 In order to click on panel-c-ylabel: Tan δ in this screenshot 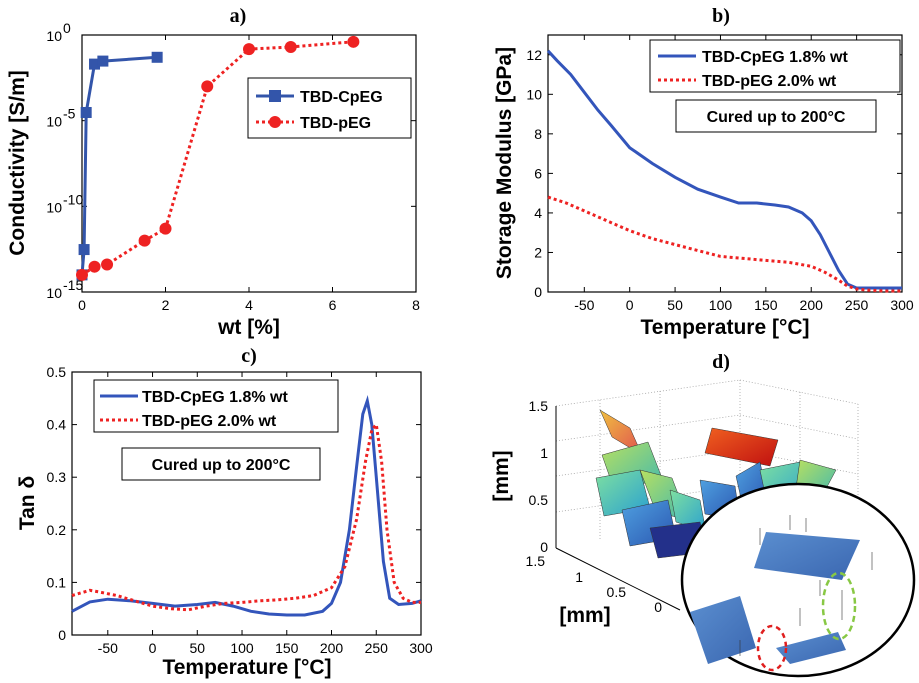, I will do `click(27, 503)`.